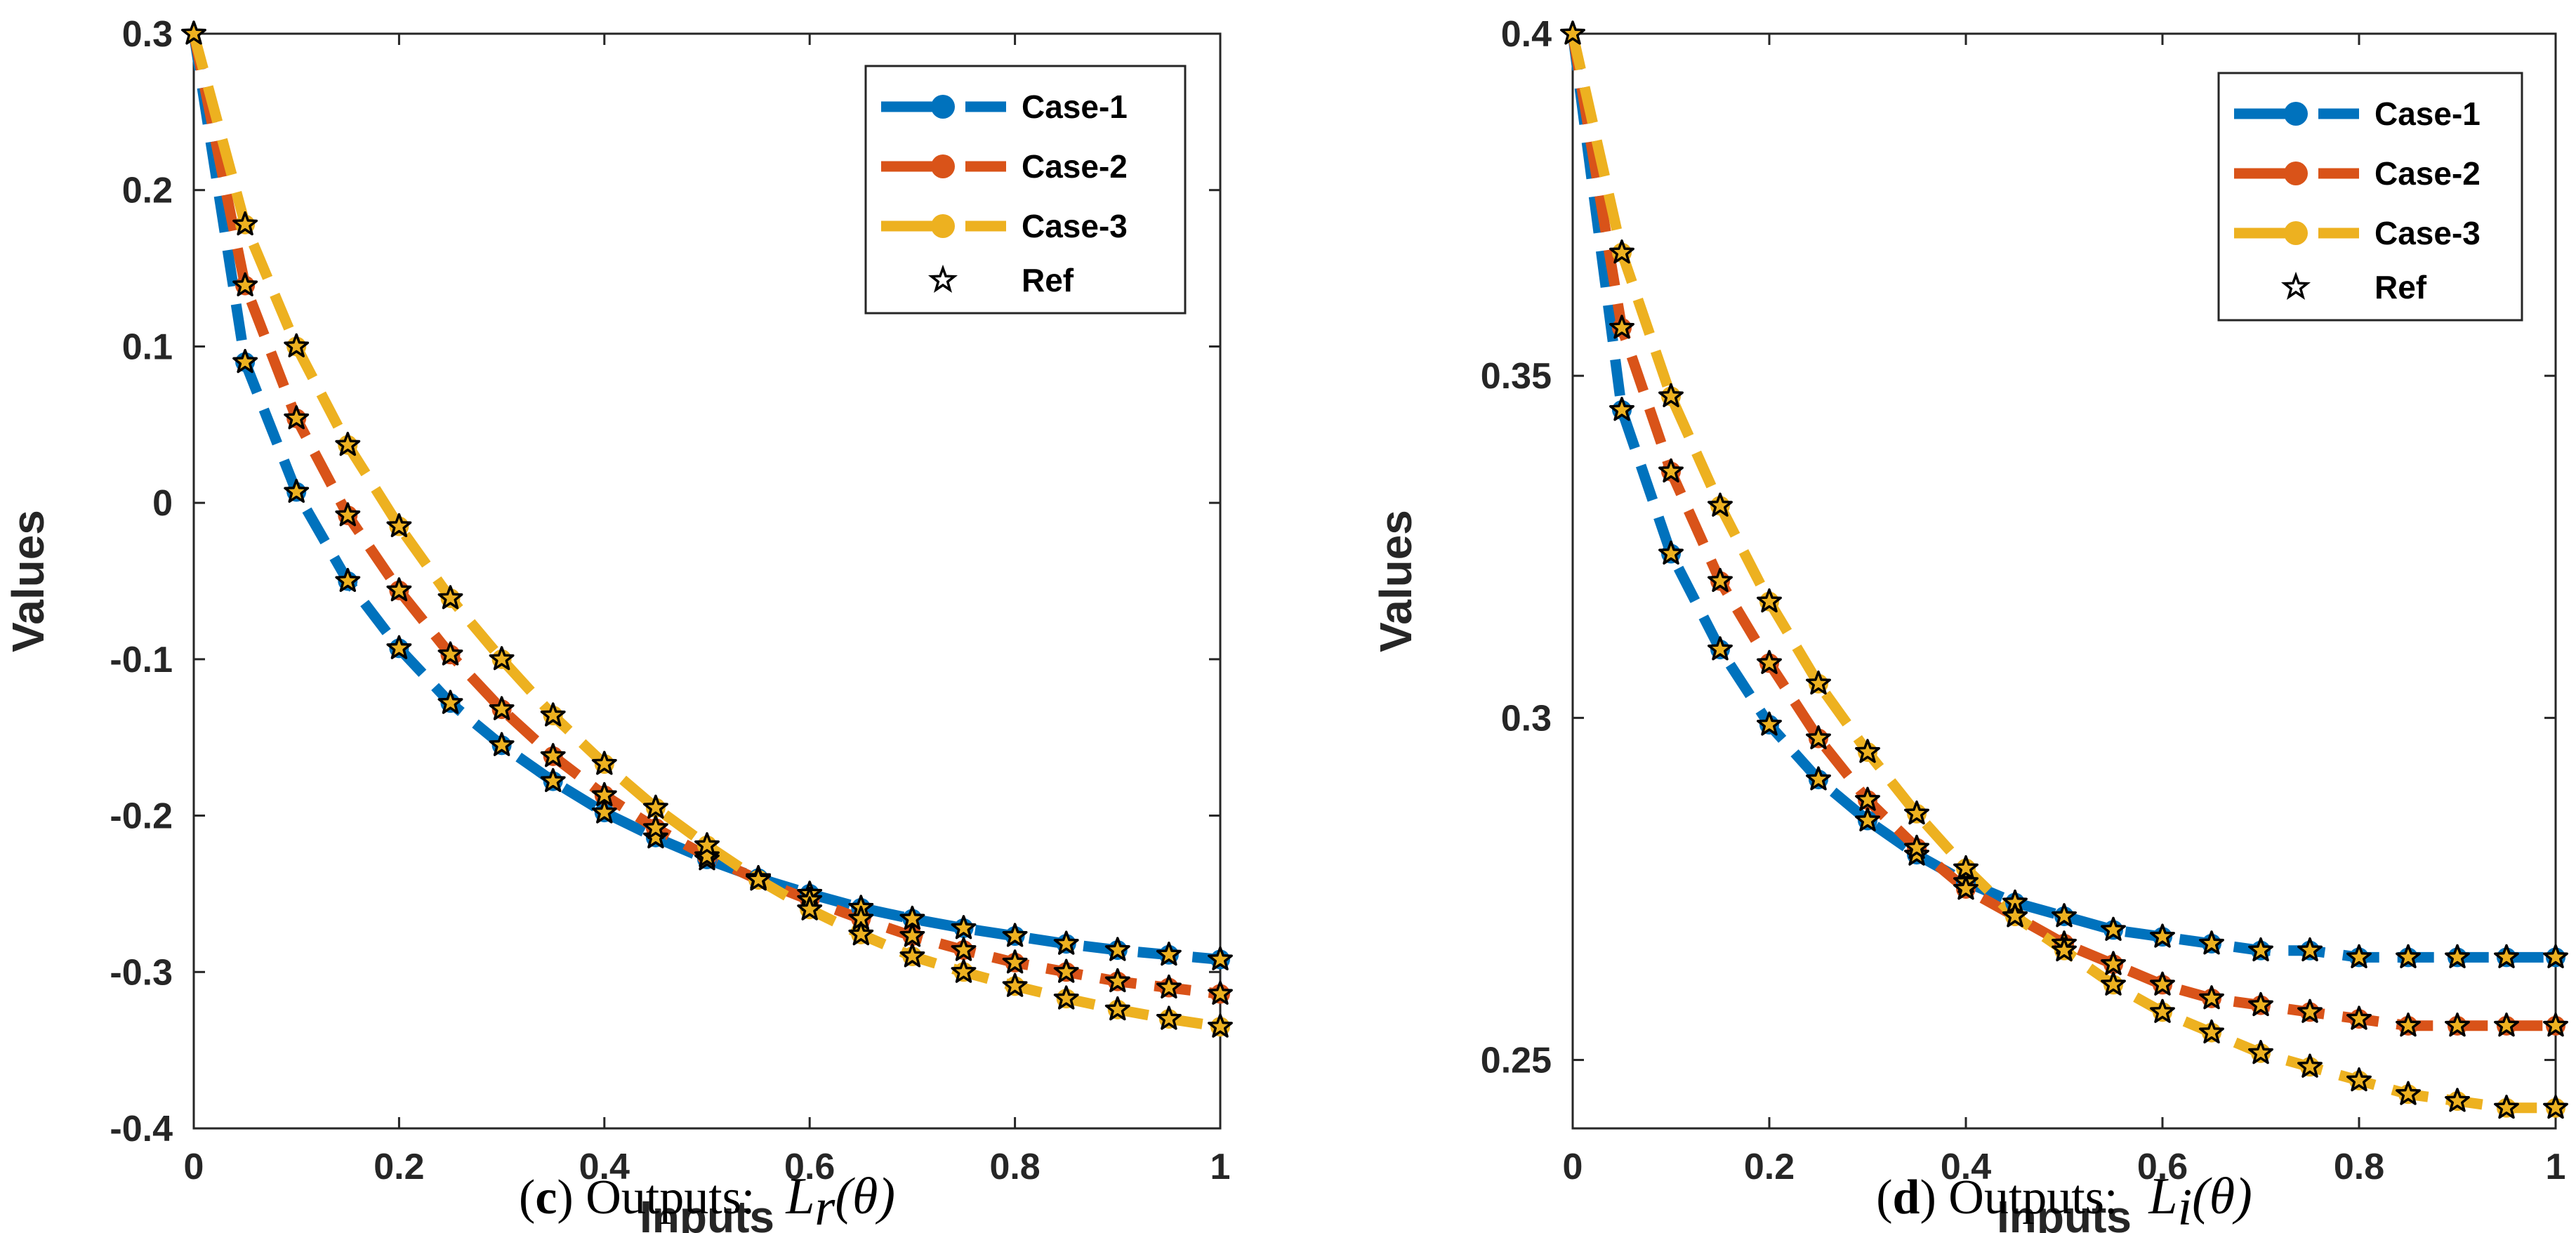 The height and width of the screenshot is (1233, 2576). I want to click on caption-arg: (θ), so click(2222, 1196).